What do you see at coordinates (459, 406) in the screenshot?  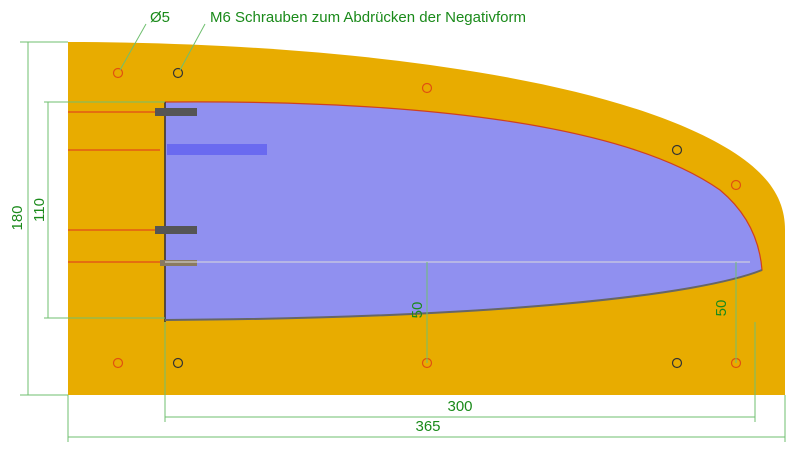 I see `dim-label: 300` at bounding box center [459, 406].